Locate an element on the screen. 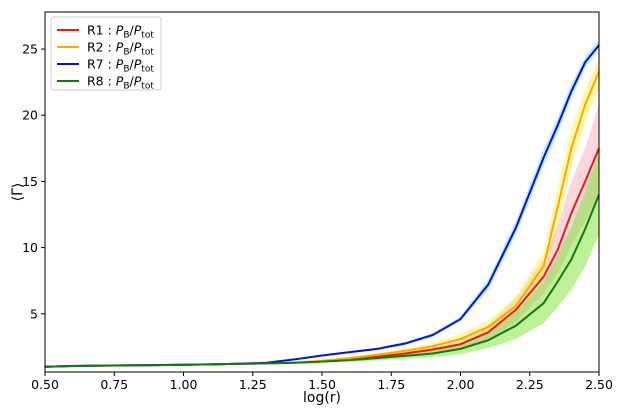 The width and height of the screenshot is (623, 420). y-axis-label: ⟨Γ⟩ is located at coordinates (18, 192).